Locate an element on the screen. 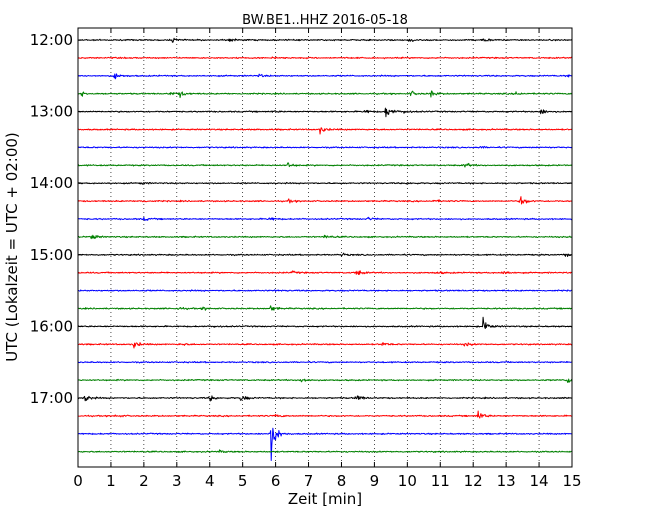 Image resolution: width=650 pixels, height=524 pixels. x-tick-label: 7 is located at coordinates (309, 481).